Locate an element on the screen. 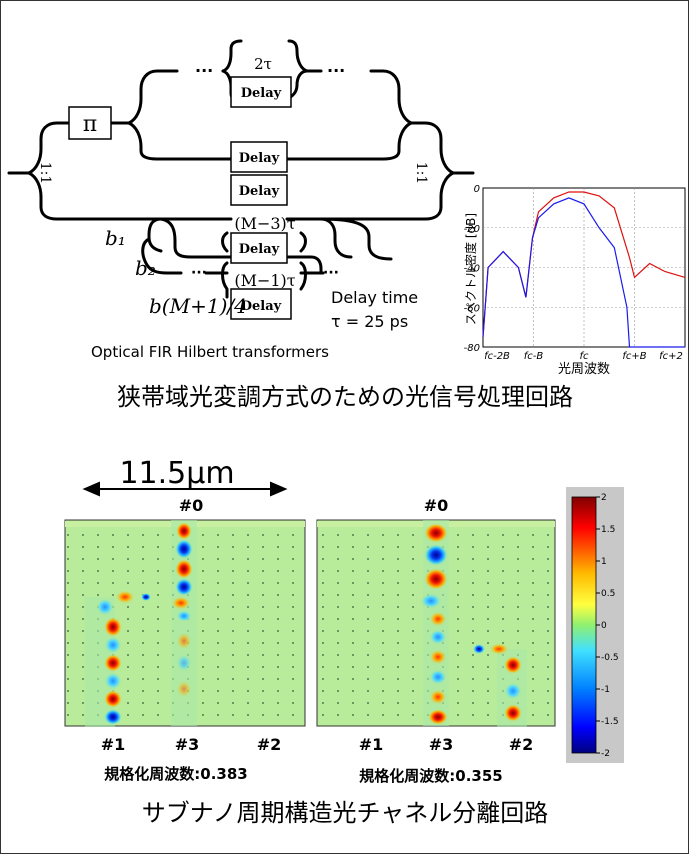 The height and width of the screenshot is (854, 689). scale-bar-label: 11.5μm is located at coordinates (176, 473).